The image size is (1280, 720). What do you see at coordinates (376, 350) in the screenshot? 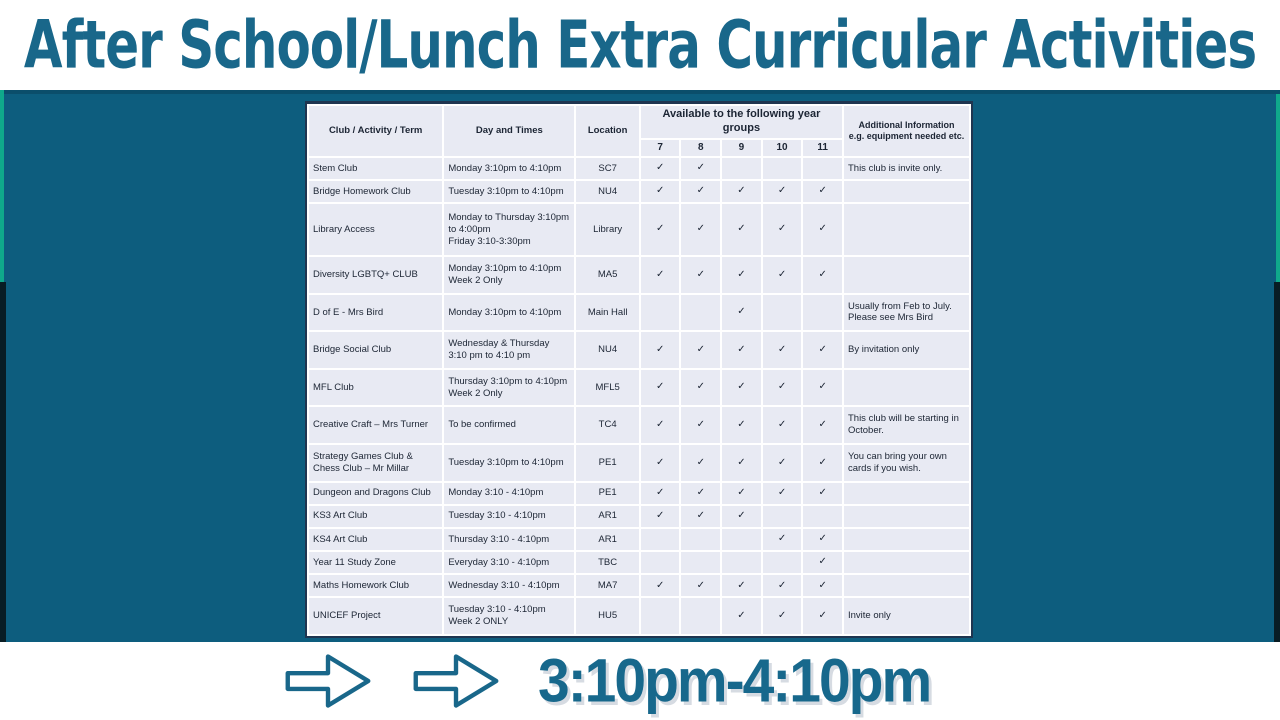
I see `club-cell: Bridge Social Club` at bounding box center [376, 350].